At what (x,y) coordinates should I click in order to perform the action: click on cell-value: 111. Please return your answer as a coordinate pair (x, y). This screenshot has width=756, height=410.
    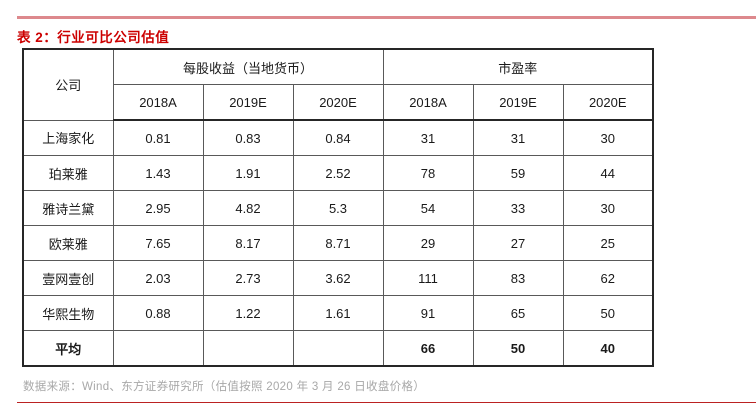
    Looking at the image, I should click on (428, 278).